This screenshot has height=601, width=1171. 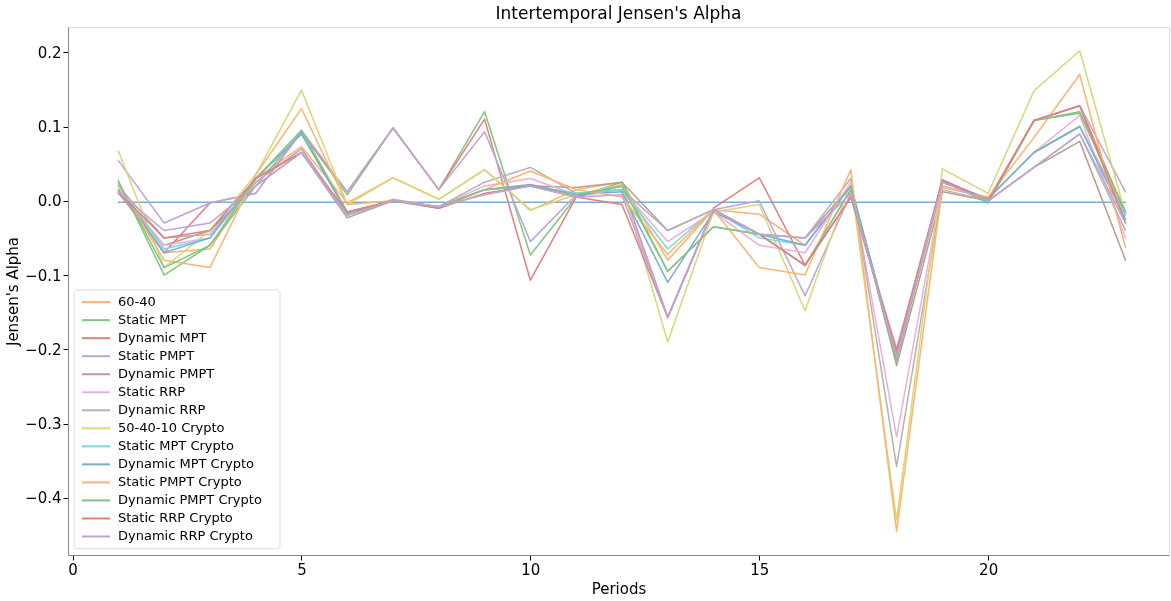 What do you see at coordinates (152, 392) in the screenshot?
I see `legend-label: Static RRP` at bounding box center [152, 392].